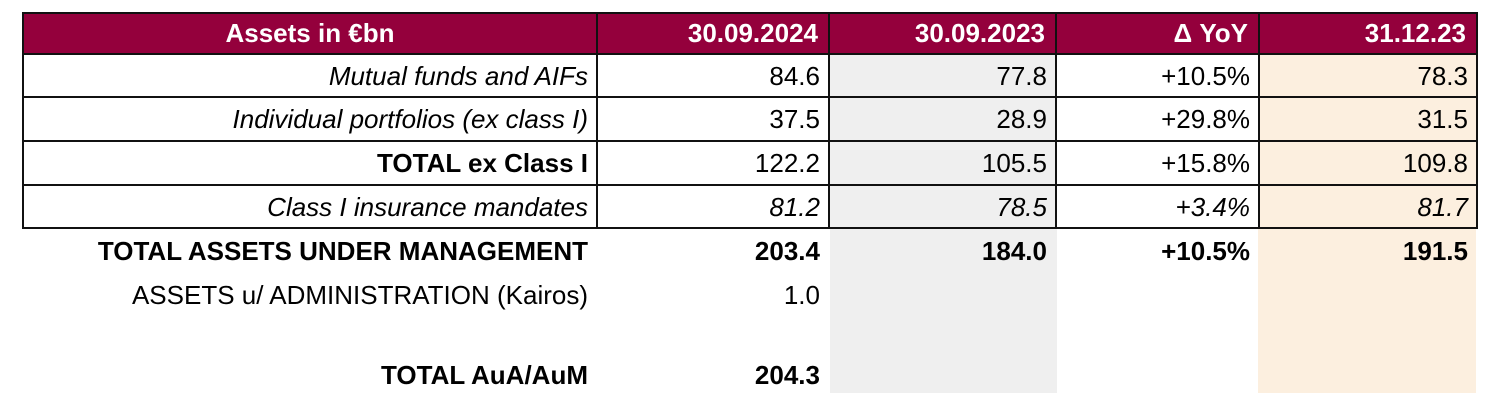 The image size is (1500, 405). What do you see at coordinates (1210, 33) in the screenshot?
I see `header-label: Δ YoY` at bounding box center [1210, 33].